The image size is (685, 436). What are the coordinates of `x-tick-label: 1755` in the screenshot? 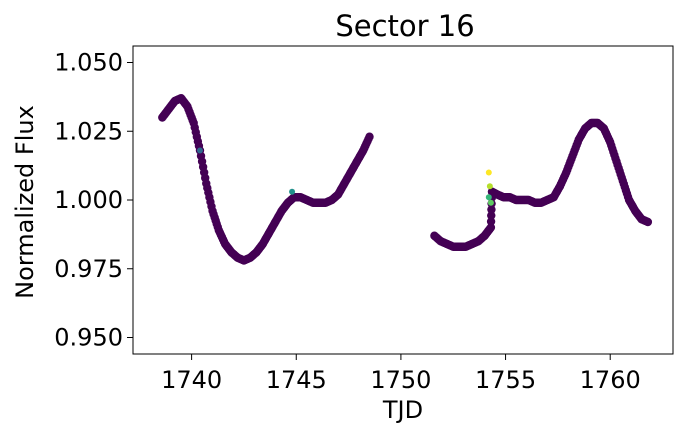 It's located at (505, 380).